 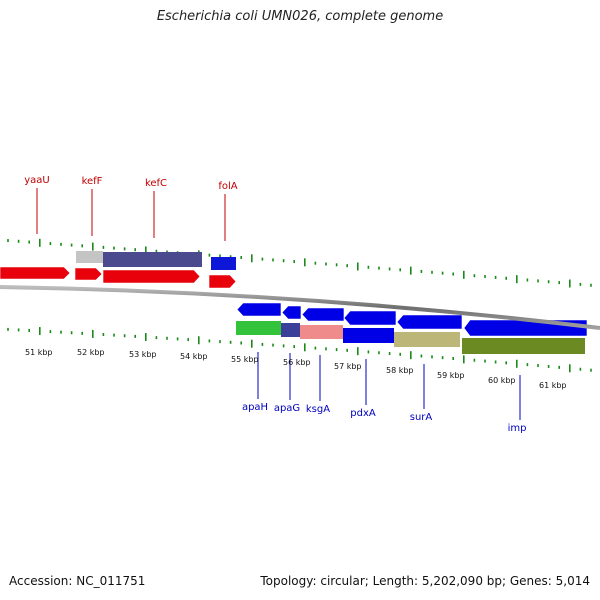 I want to click on ruler-label: 54 kbp, so click(x=194, y=356).